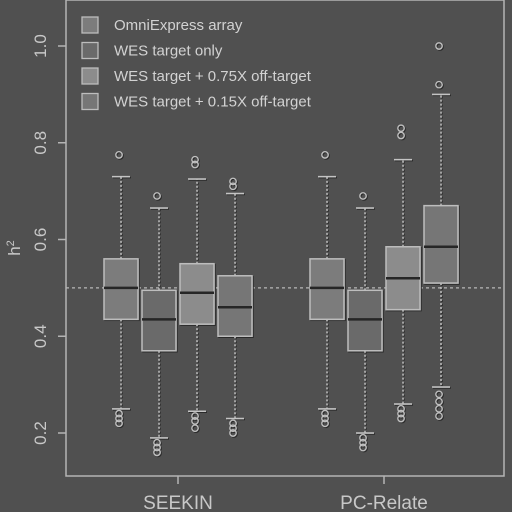 The width and height of the screenshot is (512, 512). Describe the element at coordinates (384, 502) in the screenshot. I see `x-tick-label: PC-Relate` at that location.